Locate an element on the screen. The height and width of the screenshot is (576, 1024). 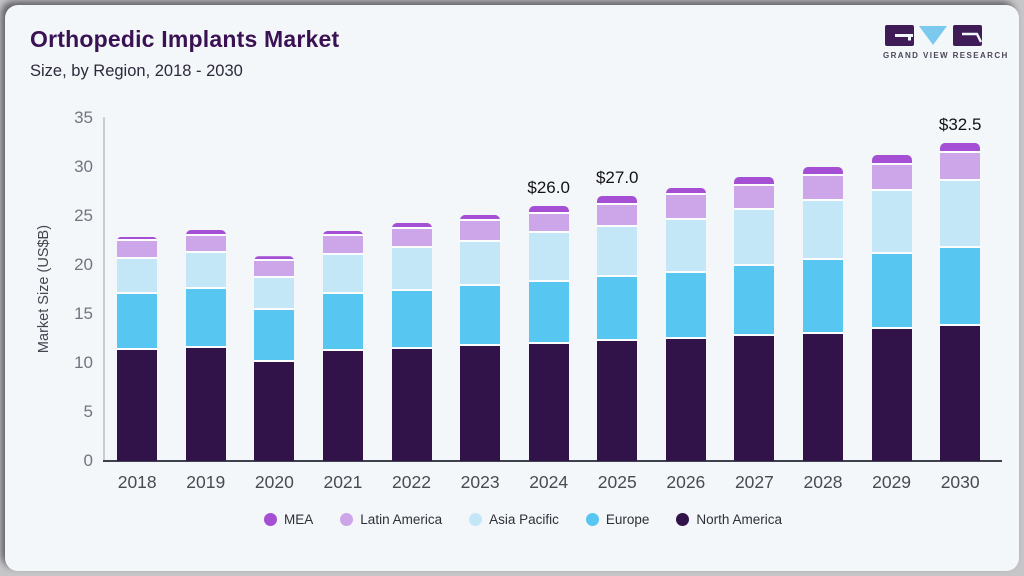
legend-item-north-america: North America is located at coordinates (729, 519).